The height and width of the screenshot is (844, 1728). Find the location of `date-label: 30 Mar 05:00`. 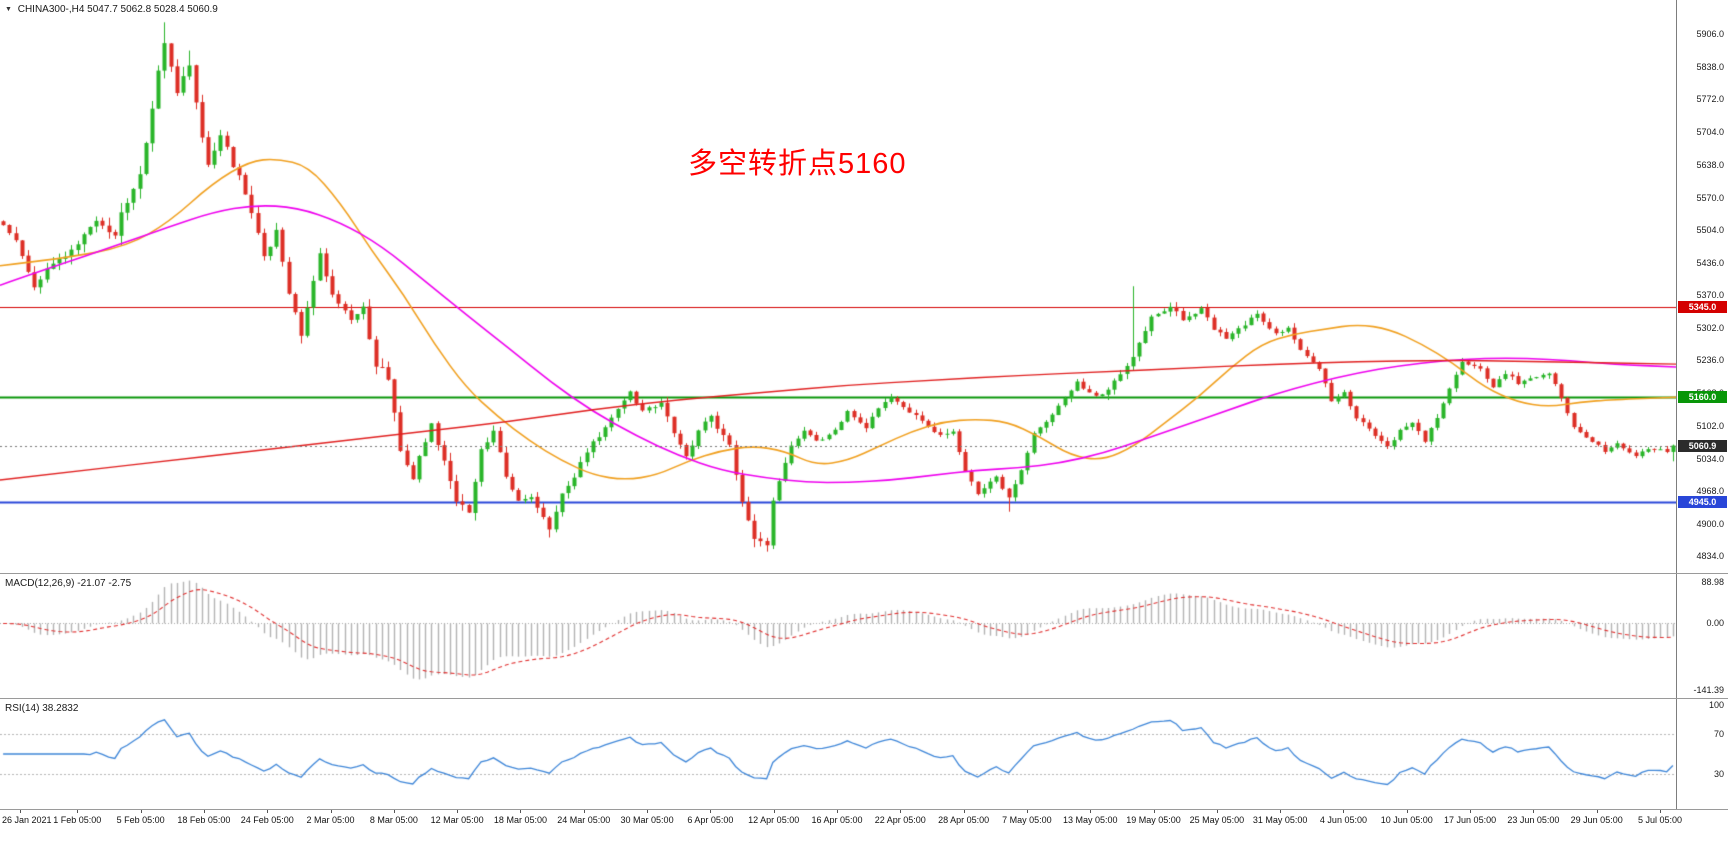

date-label: 30 Mar 05:00 is located at coordinates (647, 820).